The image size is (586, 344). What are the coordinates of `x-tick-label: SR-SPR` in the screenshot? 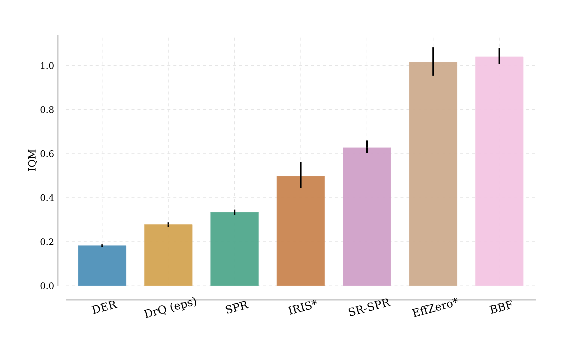 It's located at (370, 307).